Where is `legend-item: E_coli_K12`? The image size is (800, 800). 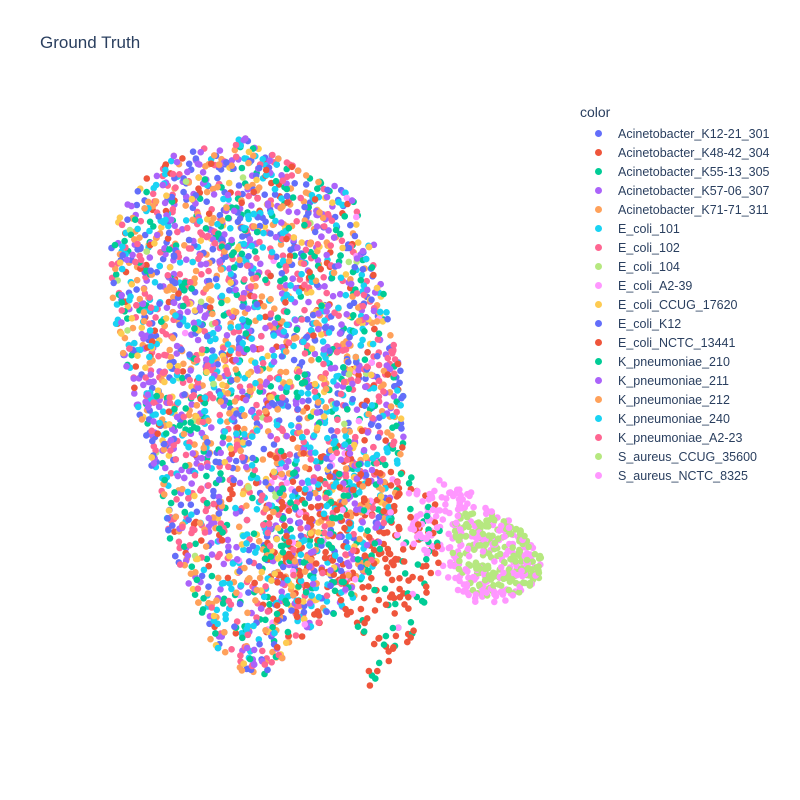
legend-item: E_coli_K12 is located at coordinates (675, 323).